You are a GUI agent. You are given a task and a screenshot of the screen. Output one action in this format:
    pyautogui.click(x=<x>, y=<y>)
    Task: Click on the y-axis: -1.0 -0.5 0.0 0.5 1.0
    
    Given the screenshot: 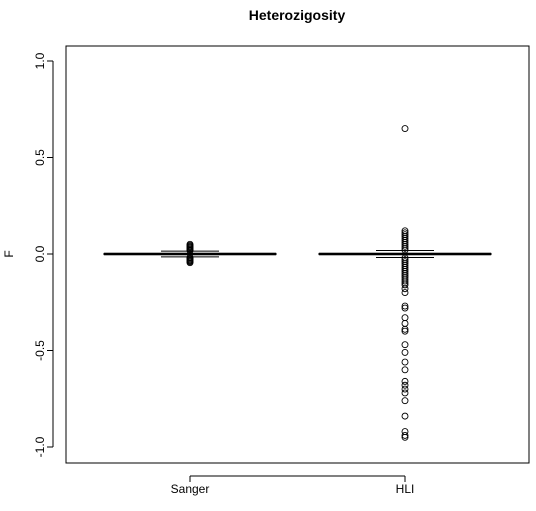 What is the action you would take?
    pyautogui.click(x=43, y=254)
    